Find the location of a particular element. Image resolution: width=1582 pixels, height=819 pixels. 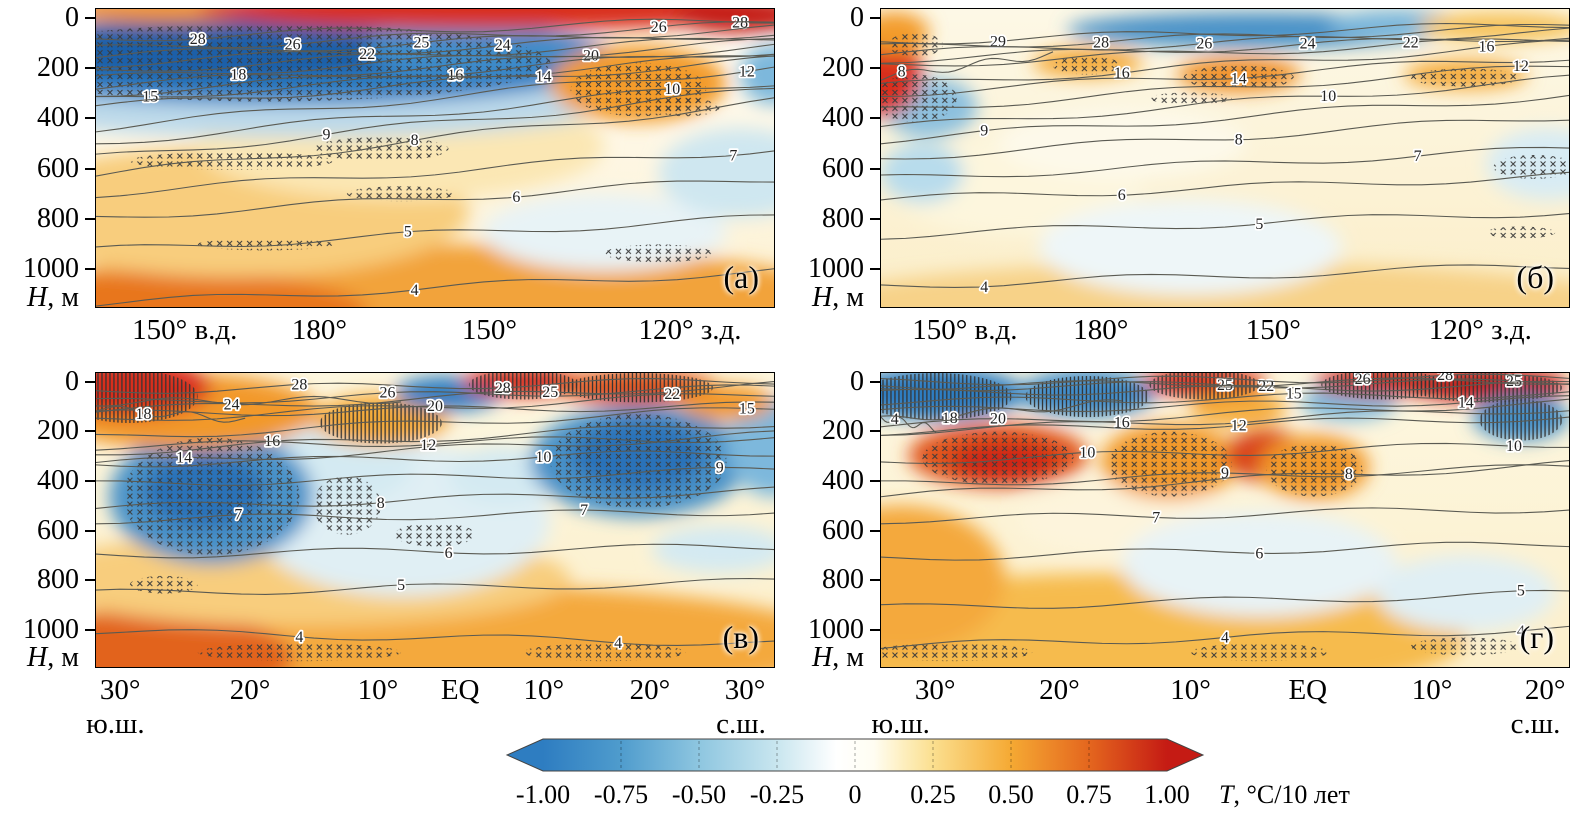

colorbar-tick-label: 0.75 is located at coordinates (1089, 794).